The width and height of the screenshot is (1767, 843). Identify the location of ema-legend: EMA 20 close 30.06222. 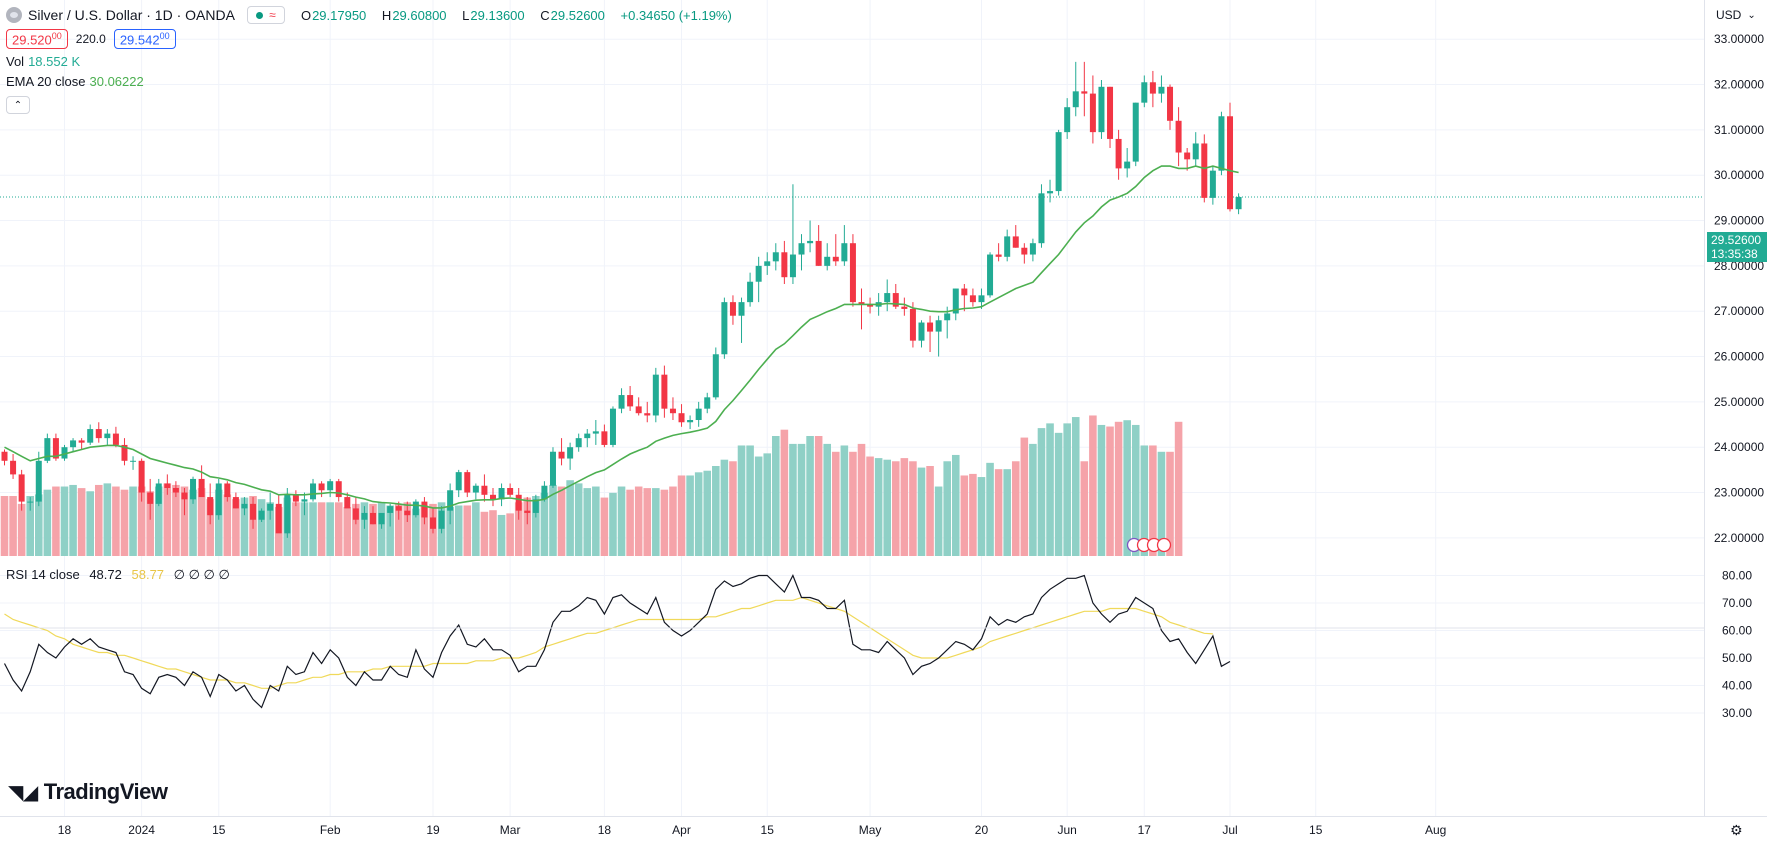
(372, 81).